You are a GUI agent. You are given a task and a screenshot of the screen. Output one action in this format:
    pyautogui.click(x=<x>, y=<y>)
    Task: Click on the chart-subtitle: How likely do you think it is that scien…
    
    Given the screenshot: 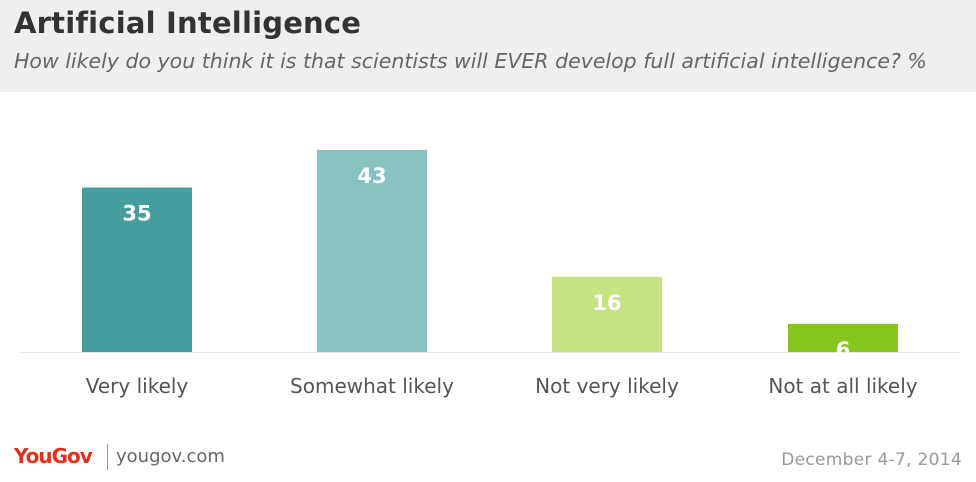 What is the action you would take?
    pyautogui.click(x=470, y=61)
    